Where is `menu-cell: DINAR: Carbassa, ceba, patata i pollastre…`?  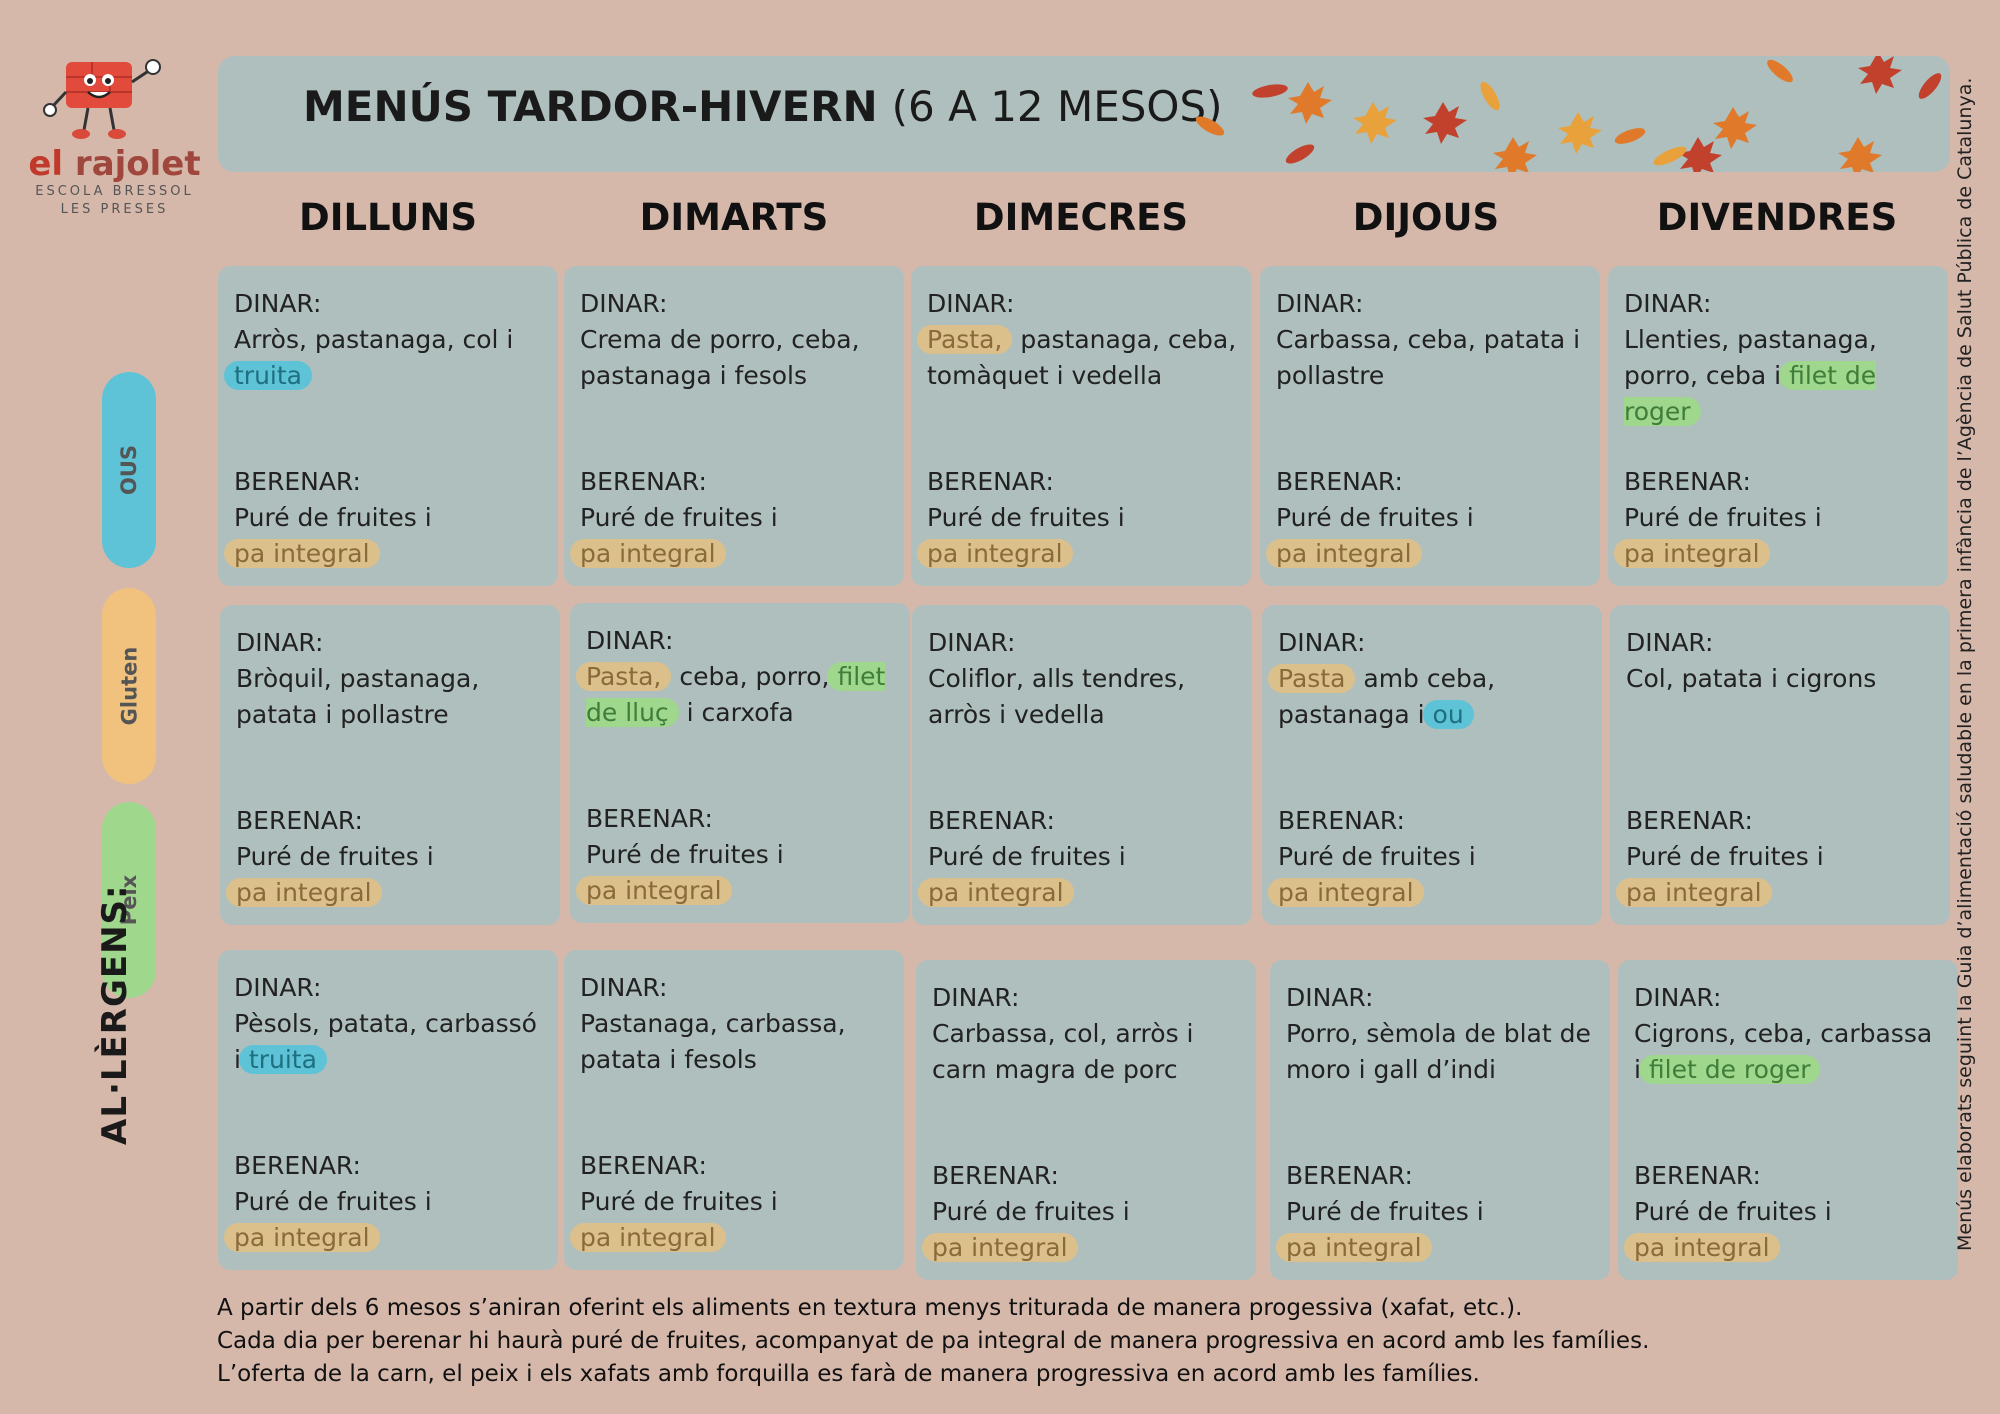
menu-cell: DINAR: Carbassa, ceba, patata i pollastre… is located at coordinates (1430, 426).